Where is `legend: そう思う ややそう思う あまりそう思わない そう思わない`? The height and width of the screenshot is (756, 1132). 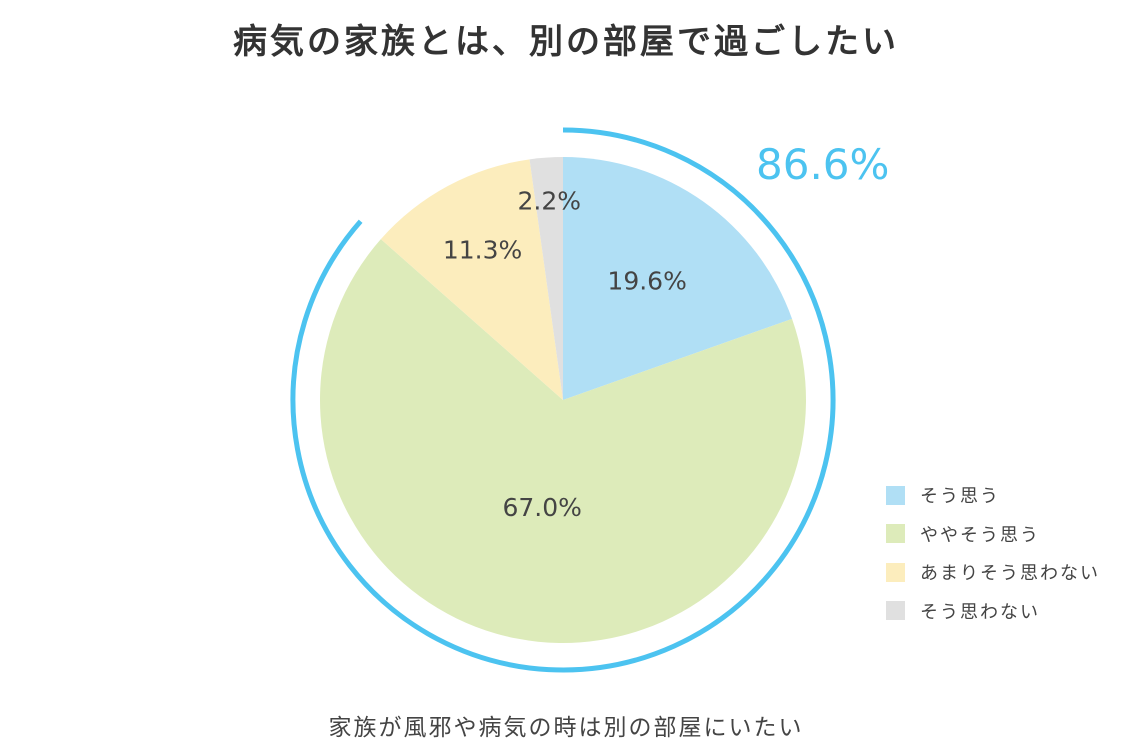
legend: そう思う ややそう思う あまりそう思わない そう思わない is located at coordinates (993, 562).